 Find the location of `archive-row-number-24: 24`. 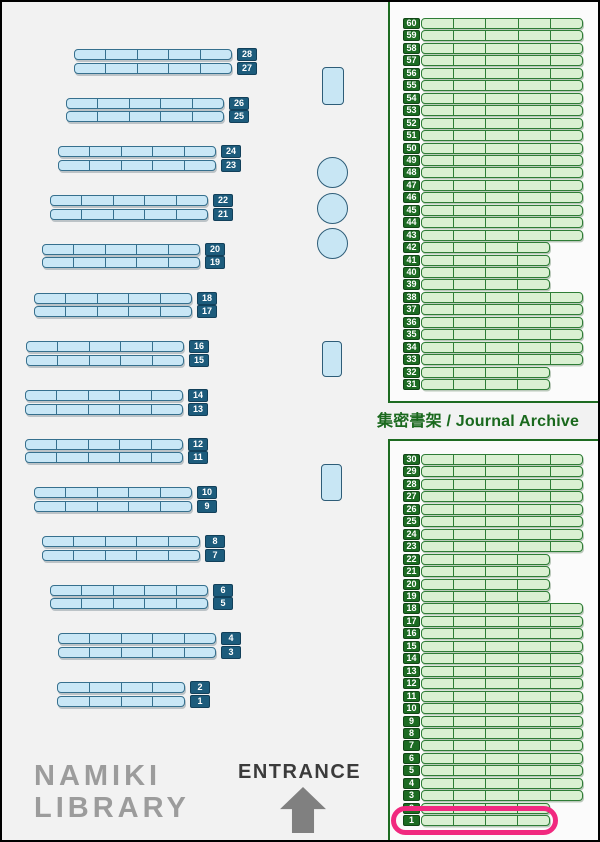

archive-row-number-24: 24 is located at coordinates (411, 534).